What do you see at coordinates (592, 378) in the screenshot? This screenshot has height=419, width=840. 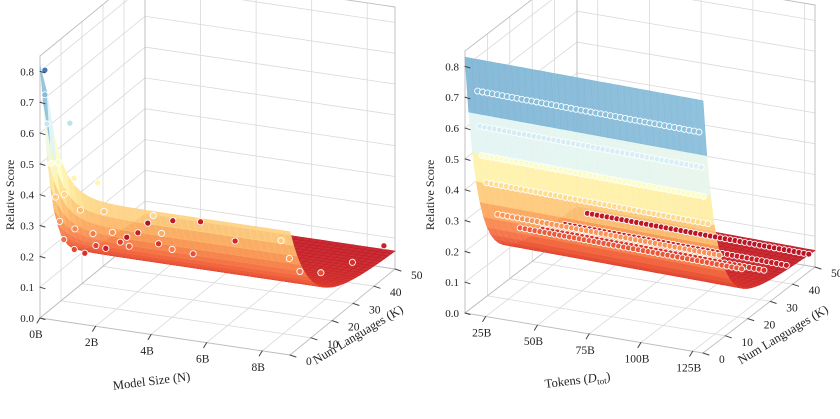 I see `x-axis-label-symbol: D` at bounding box center [592, 378].